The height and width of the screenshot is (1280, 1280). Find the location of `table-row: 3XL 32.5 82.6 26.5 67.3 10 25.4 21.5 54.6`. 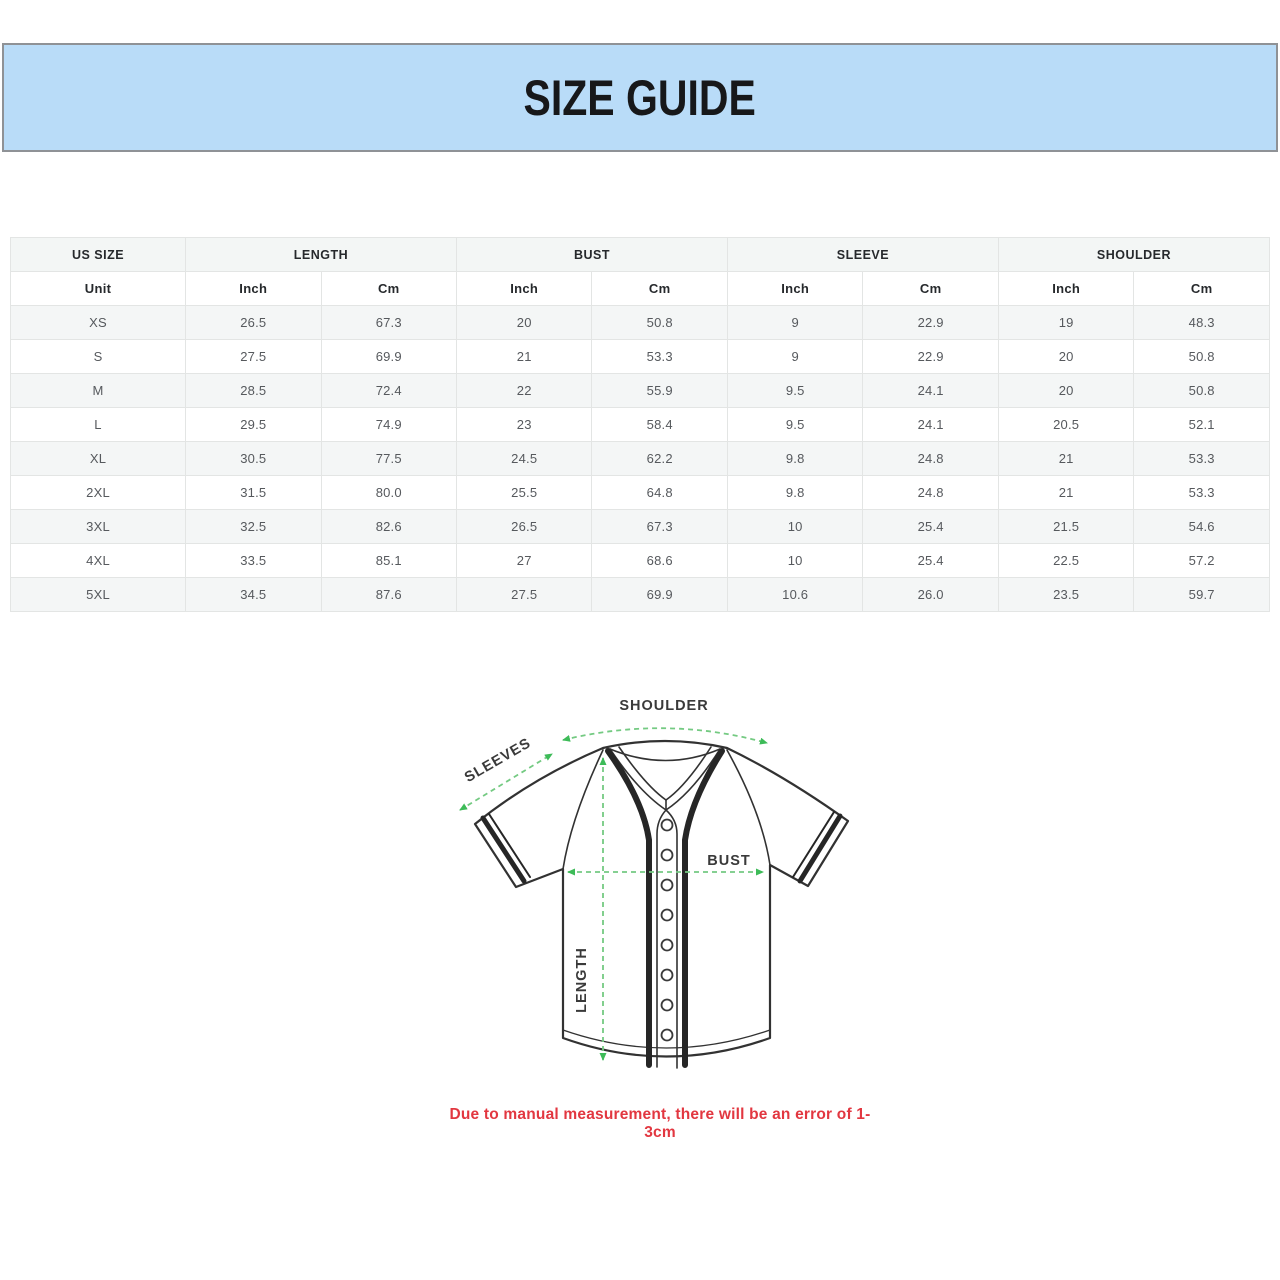

table-row: 3XL 32.5 82.6 26.5 67.3 10 25.4 21.5 54.6 is located at coordinates (639, 526).